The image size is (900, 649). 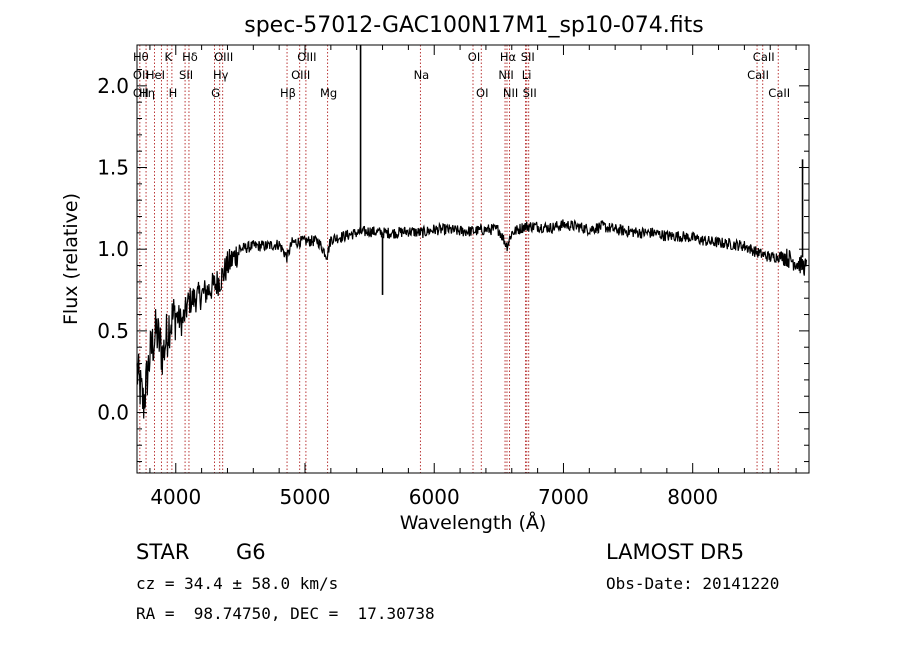 I want to click on x-tick-label: 8000, so click(x=692, y=497).